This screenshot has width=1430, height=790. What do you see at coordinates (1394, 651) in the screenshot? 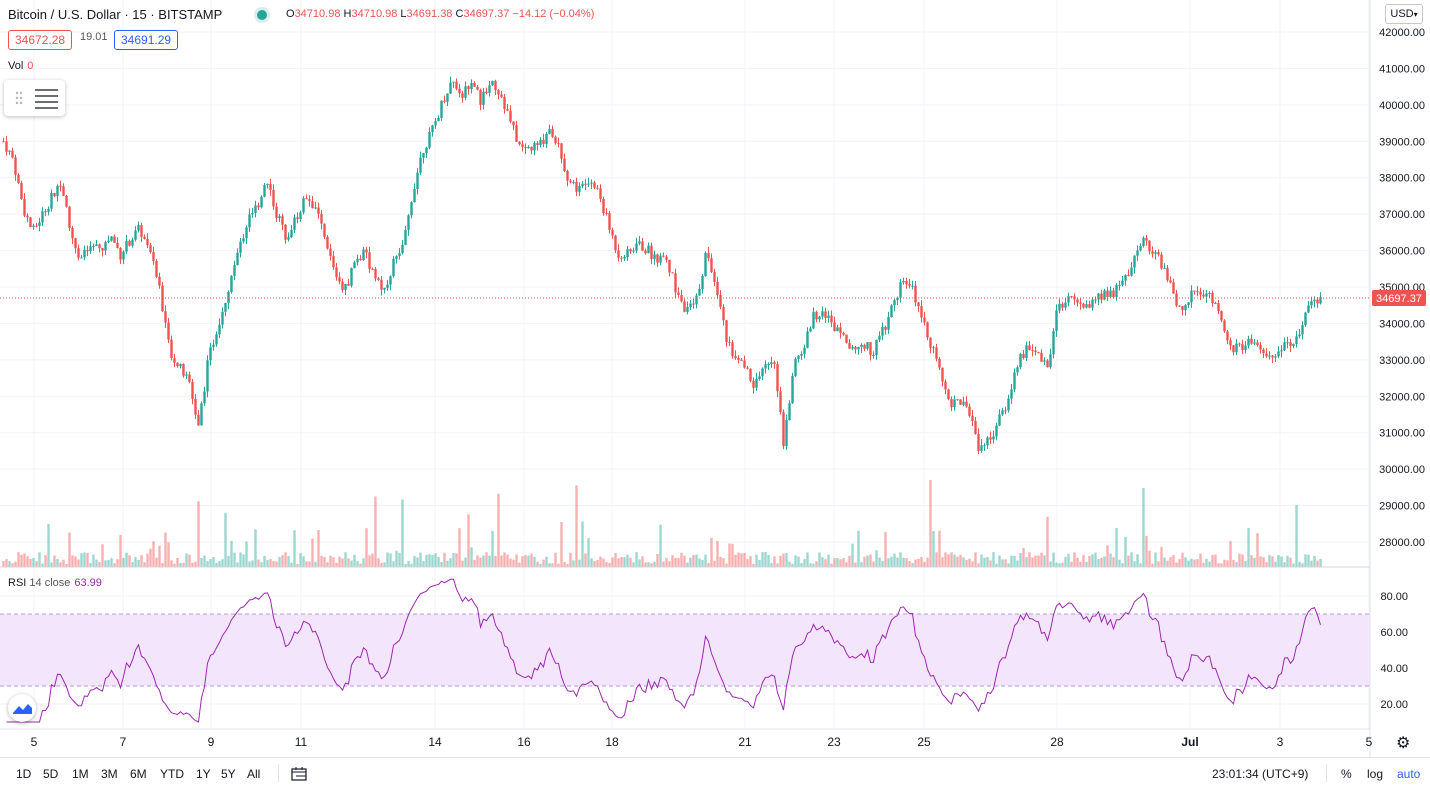
I see `rsi-axis: 80.00 60.00 40.00 20.00` at bounding box center [1394, 651].